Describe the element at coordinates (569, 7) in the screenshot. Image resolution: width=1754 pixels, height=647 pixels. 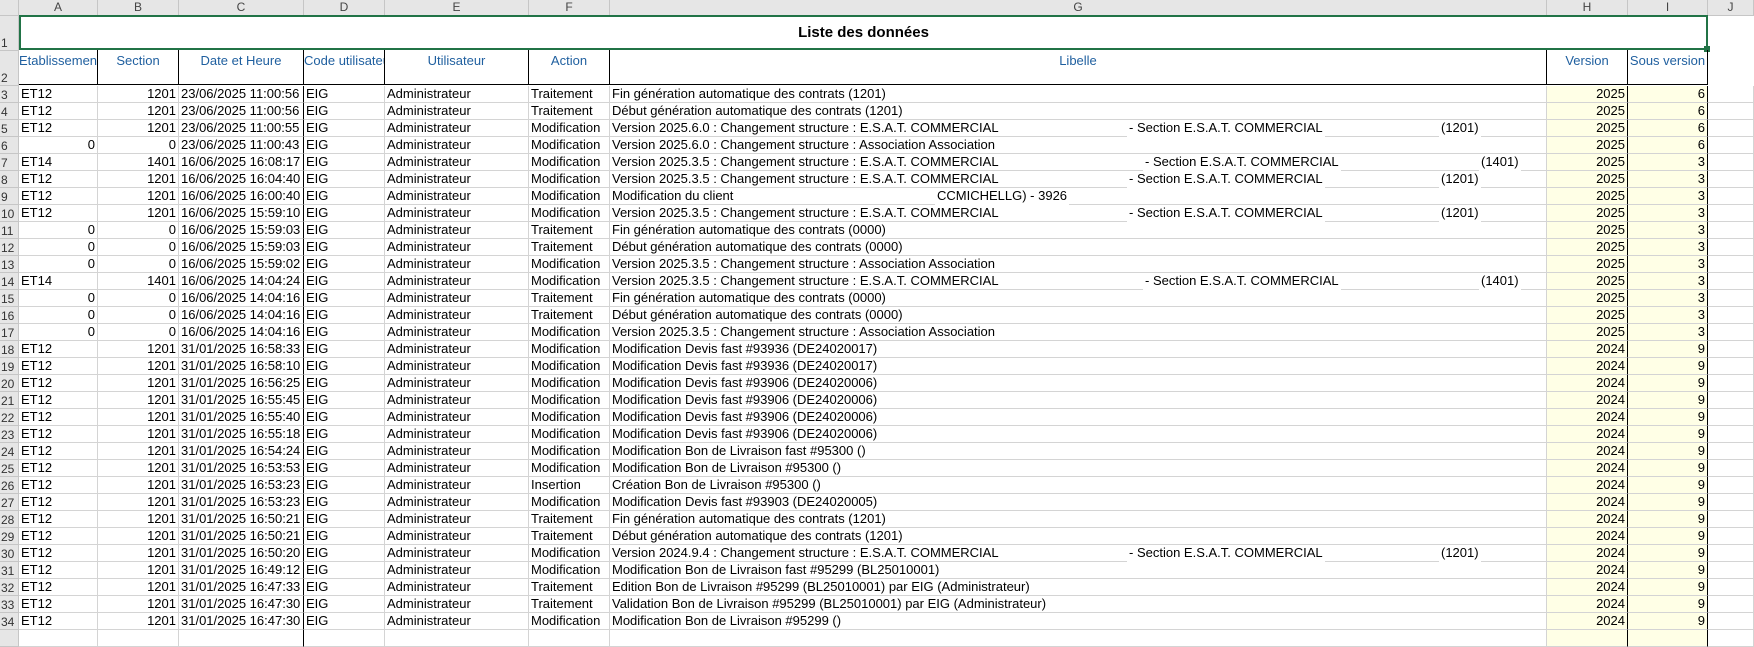
I see `column-letter-f: F` at that location.